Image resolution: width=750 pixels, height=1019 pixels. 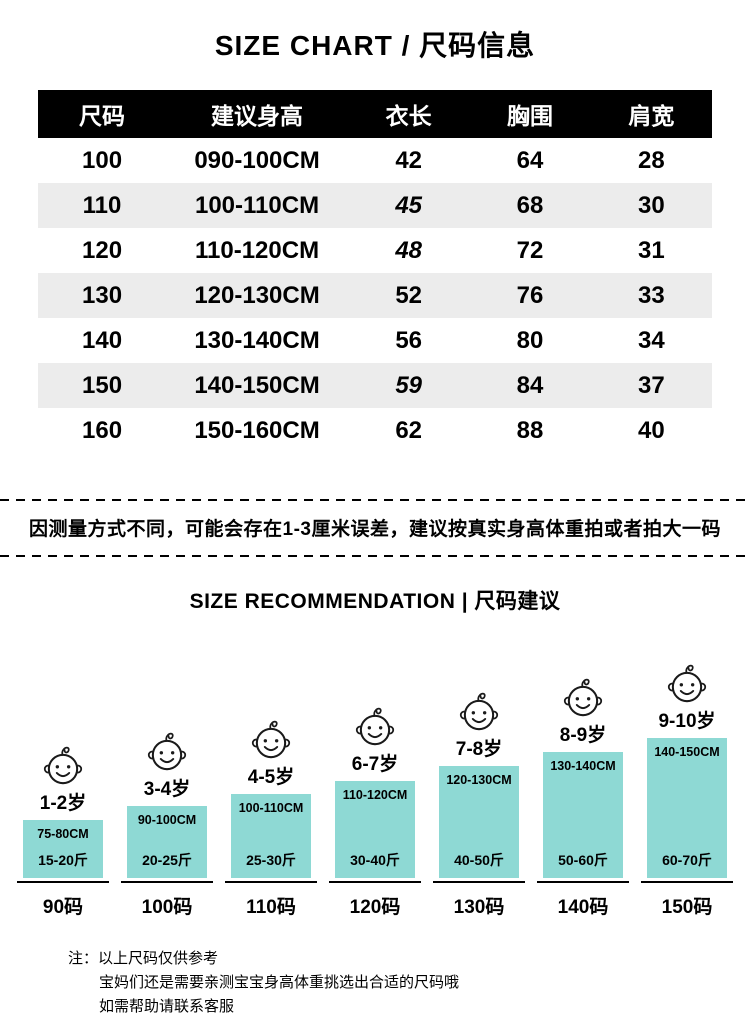 I want to click on rec-column: 9-10岁 140-150CM 60-70斤 150码, so click(x=687, y=790).